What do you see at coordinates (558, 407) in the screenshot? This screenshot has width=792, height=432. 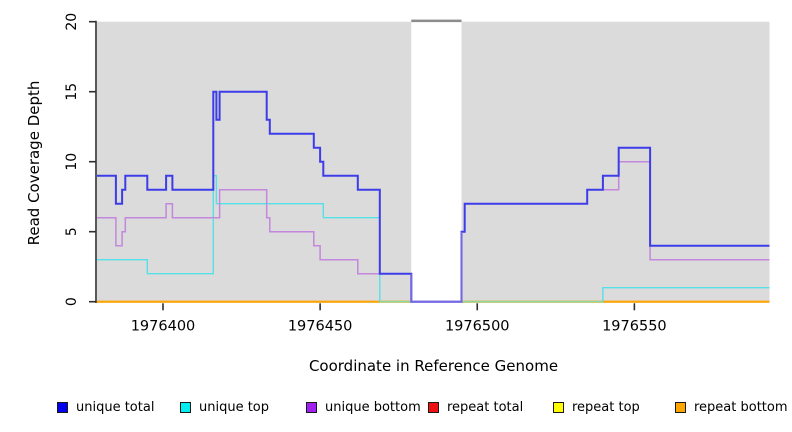 I see `legend-swatch-repeat-top` at bounding box center [558, 407].